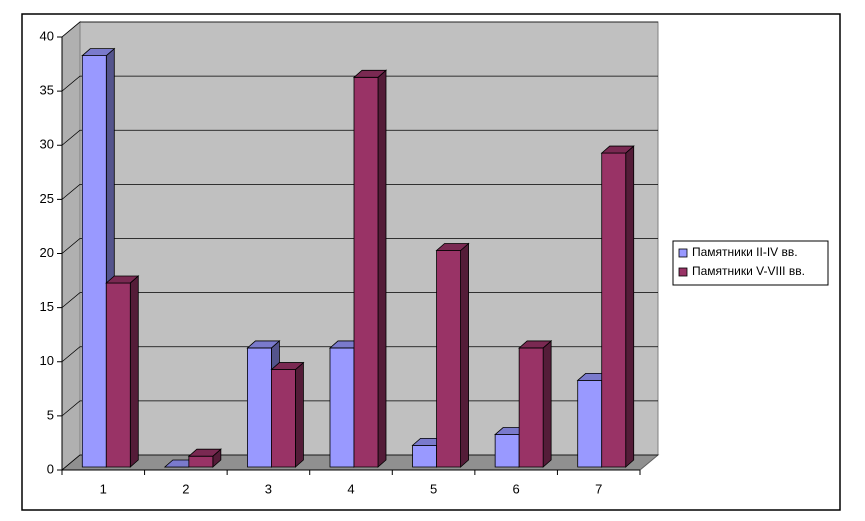 Image resolution: width=865 pixels, height=521 pixels. I want to click on x-tick-label: 2, so click(185, 488).